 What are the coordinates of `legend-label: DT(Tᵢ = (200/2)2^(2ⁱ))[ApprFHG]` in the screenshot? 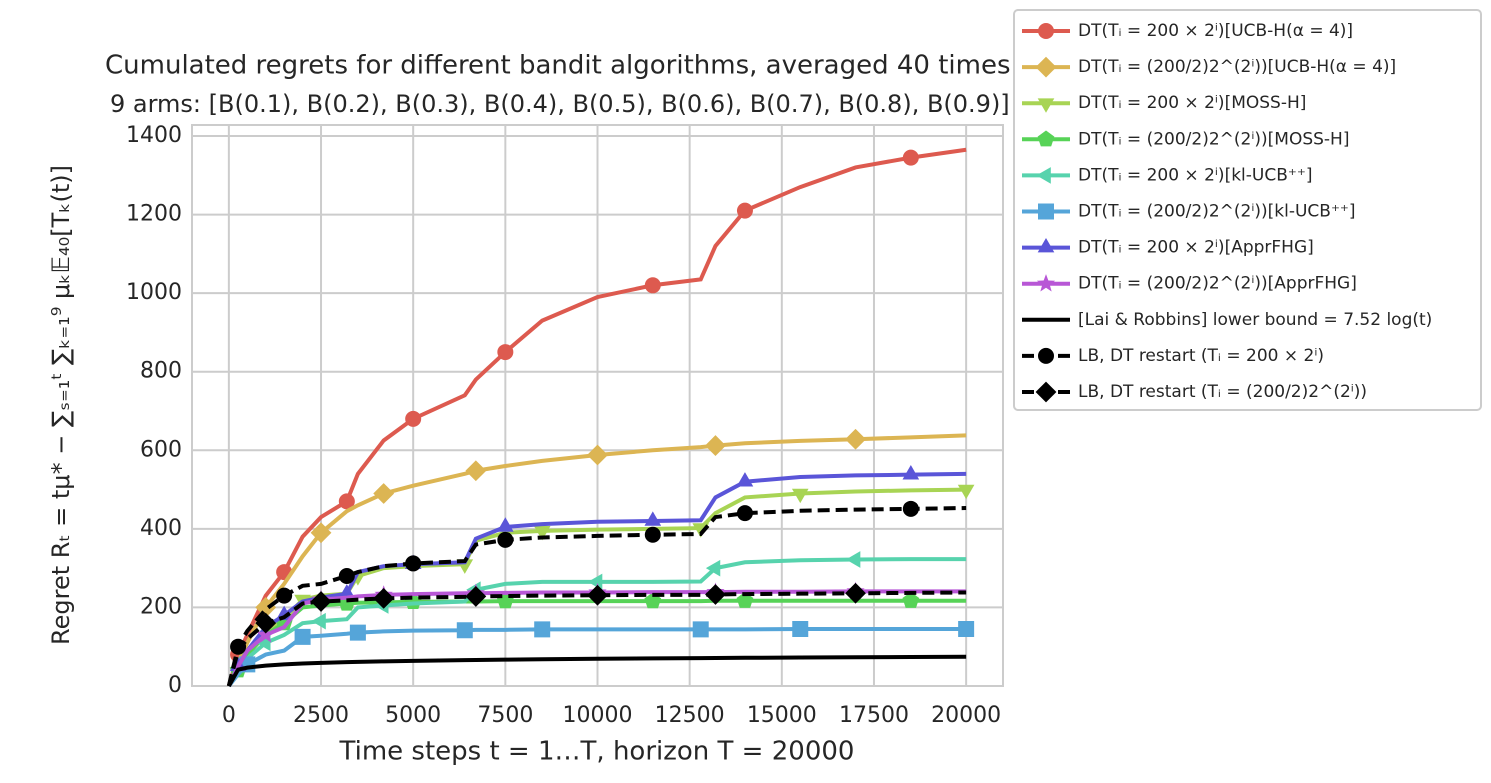 It's located at (1217, 284).